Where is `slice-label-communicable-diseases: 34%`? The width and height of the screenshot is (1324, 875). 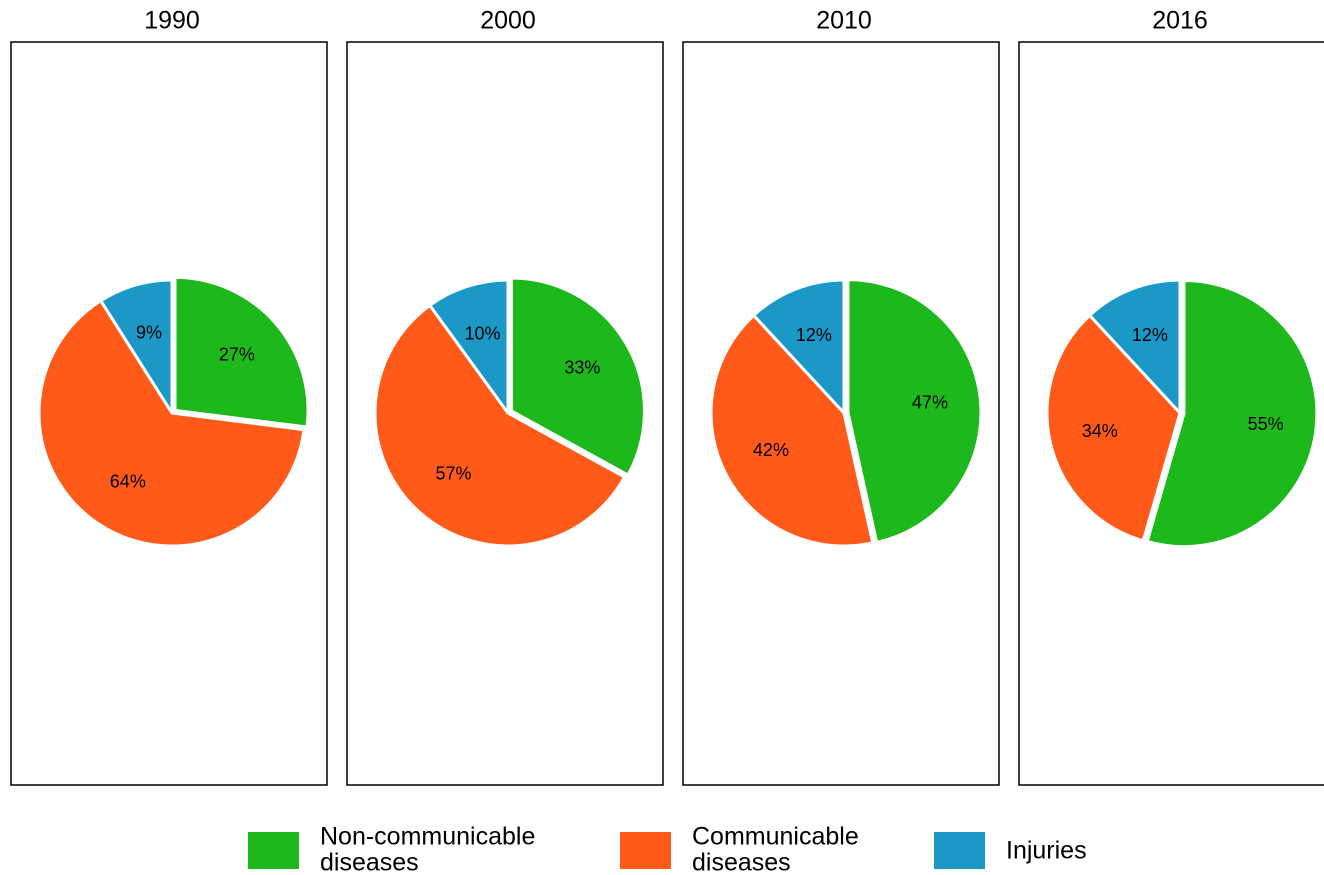
slice-label-communicable-diseases: 34% is located at coordinates (1100, 431).